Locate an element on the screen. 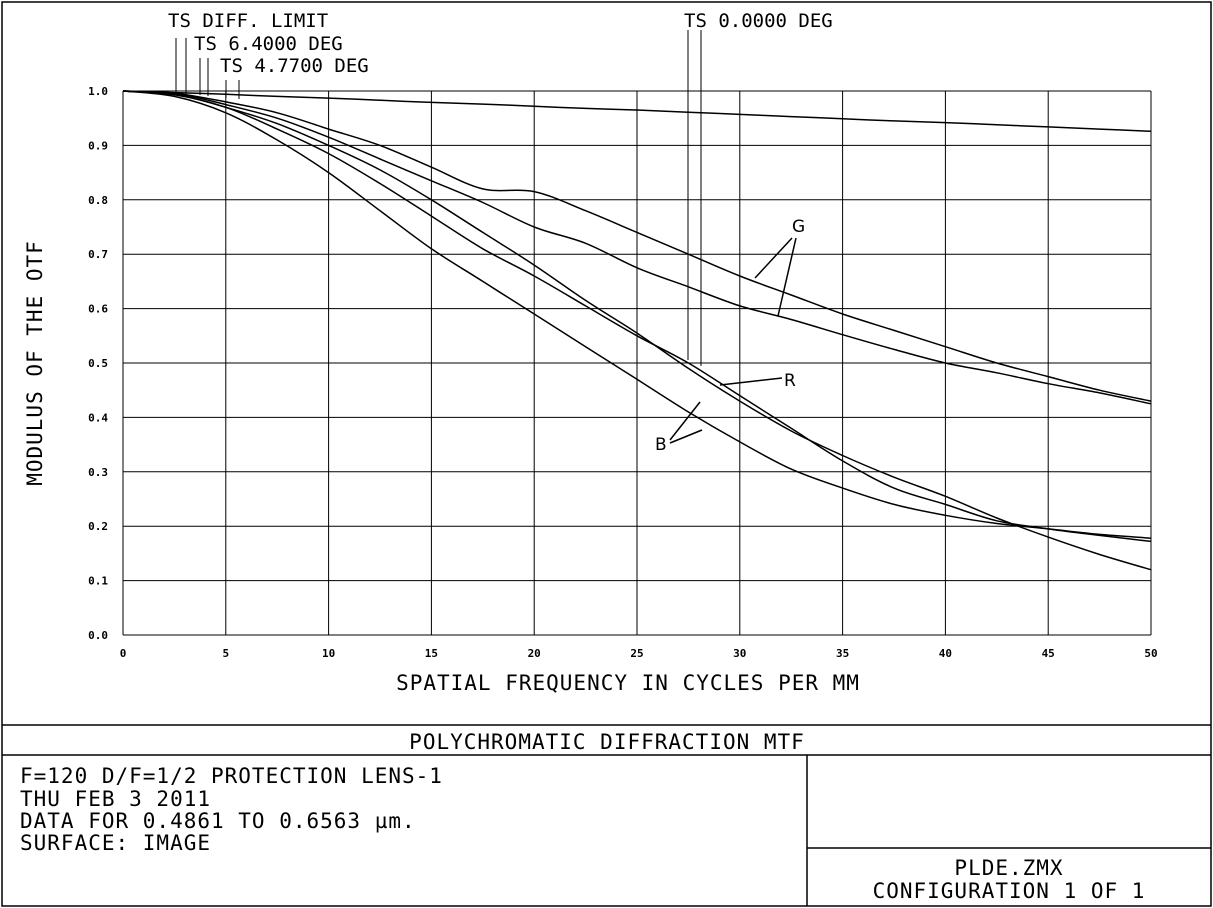 The image size is (1213, 908). curve-label-g: G is located at coordinates (798, 227).